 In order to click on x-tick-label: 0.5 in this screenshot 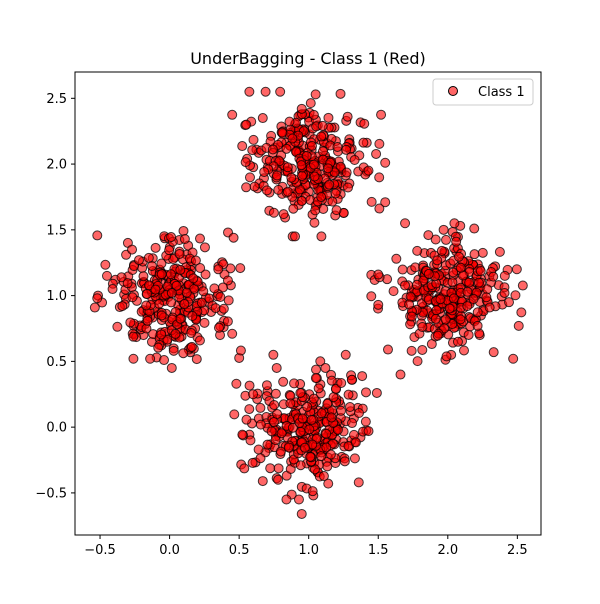, I will do `click(239, 550)`.